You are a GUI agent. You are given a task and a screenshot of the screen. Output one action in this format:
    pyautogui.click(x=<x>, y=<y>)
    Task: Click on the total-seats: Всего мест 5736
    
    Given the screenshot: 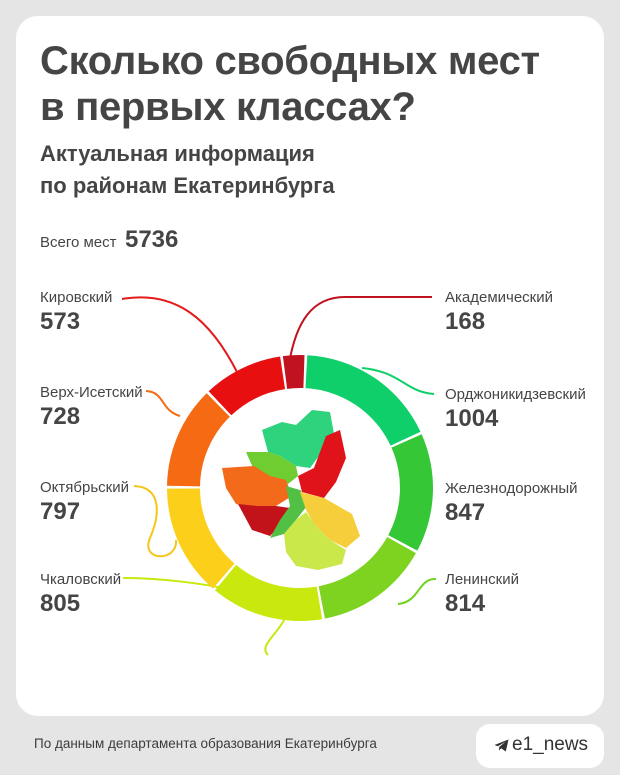 What is the action you would take?
    pyautogui.click(x=109, y=240)
    